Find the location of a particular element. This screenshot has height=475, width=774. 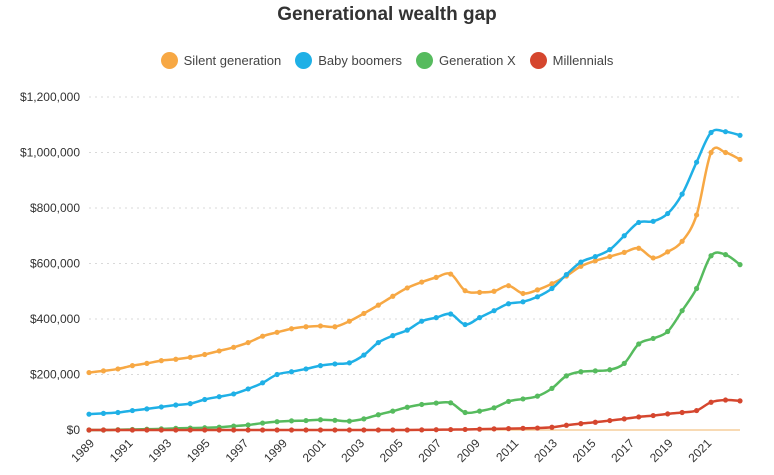

x-tick-label: 2013 is located at coordinates (545, 450).